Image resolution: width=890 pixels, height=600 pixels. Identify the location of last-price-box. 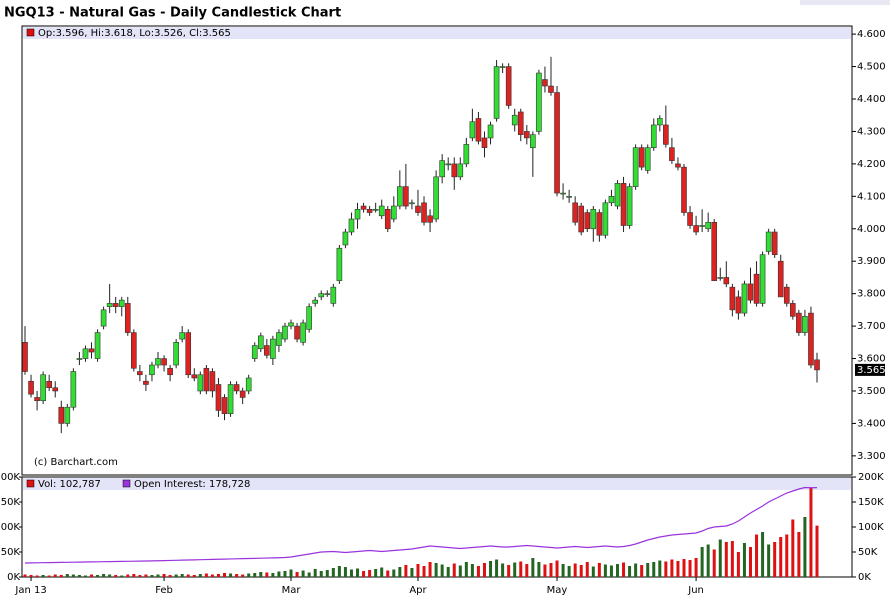
(870, 369).